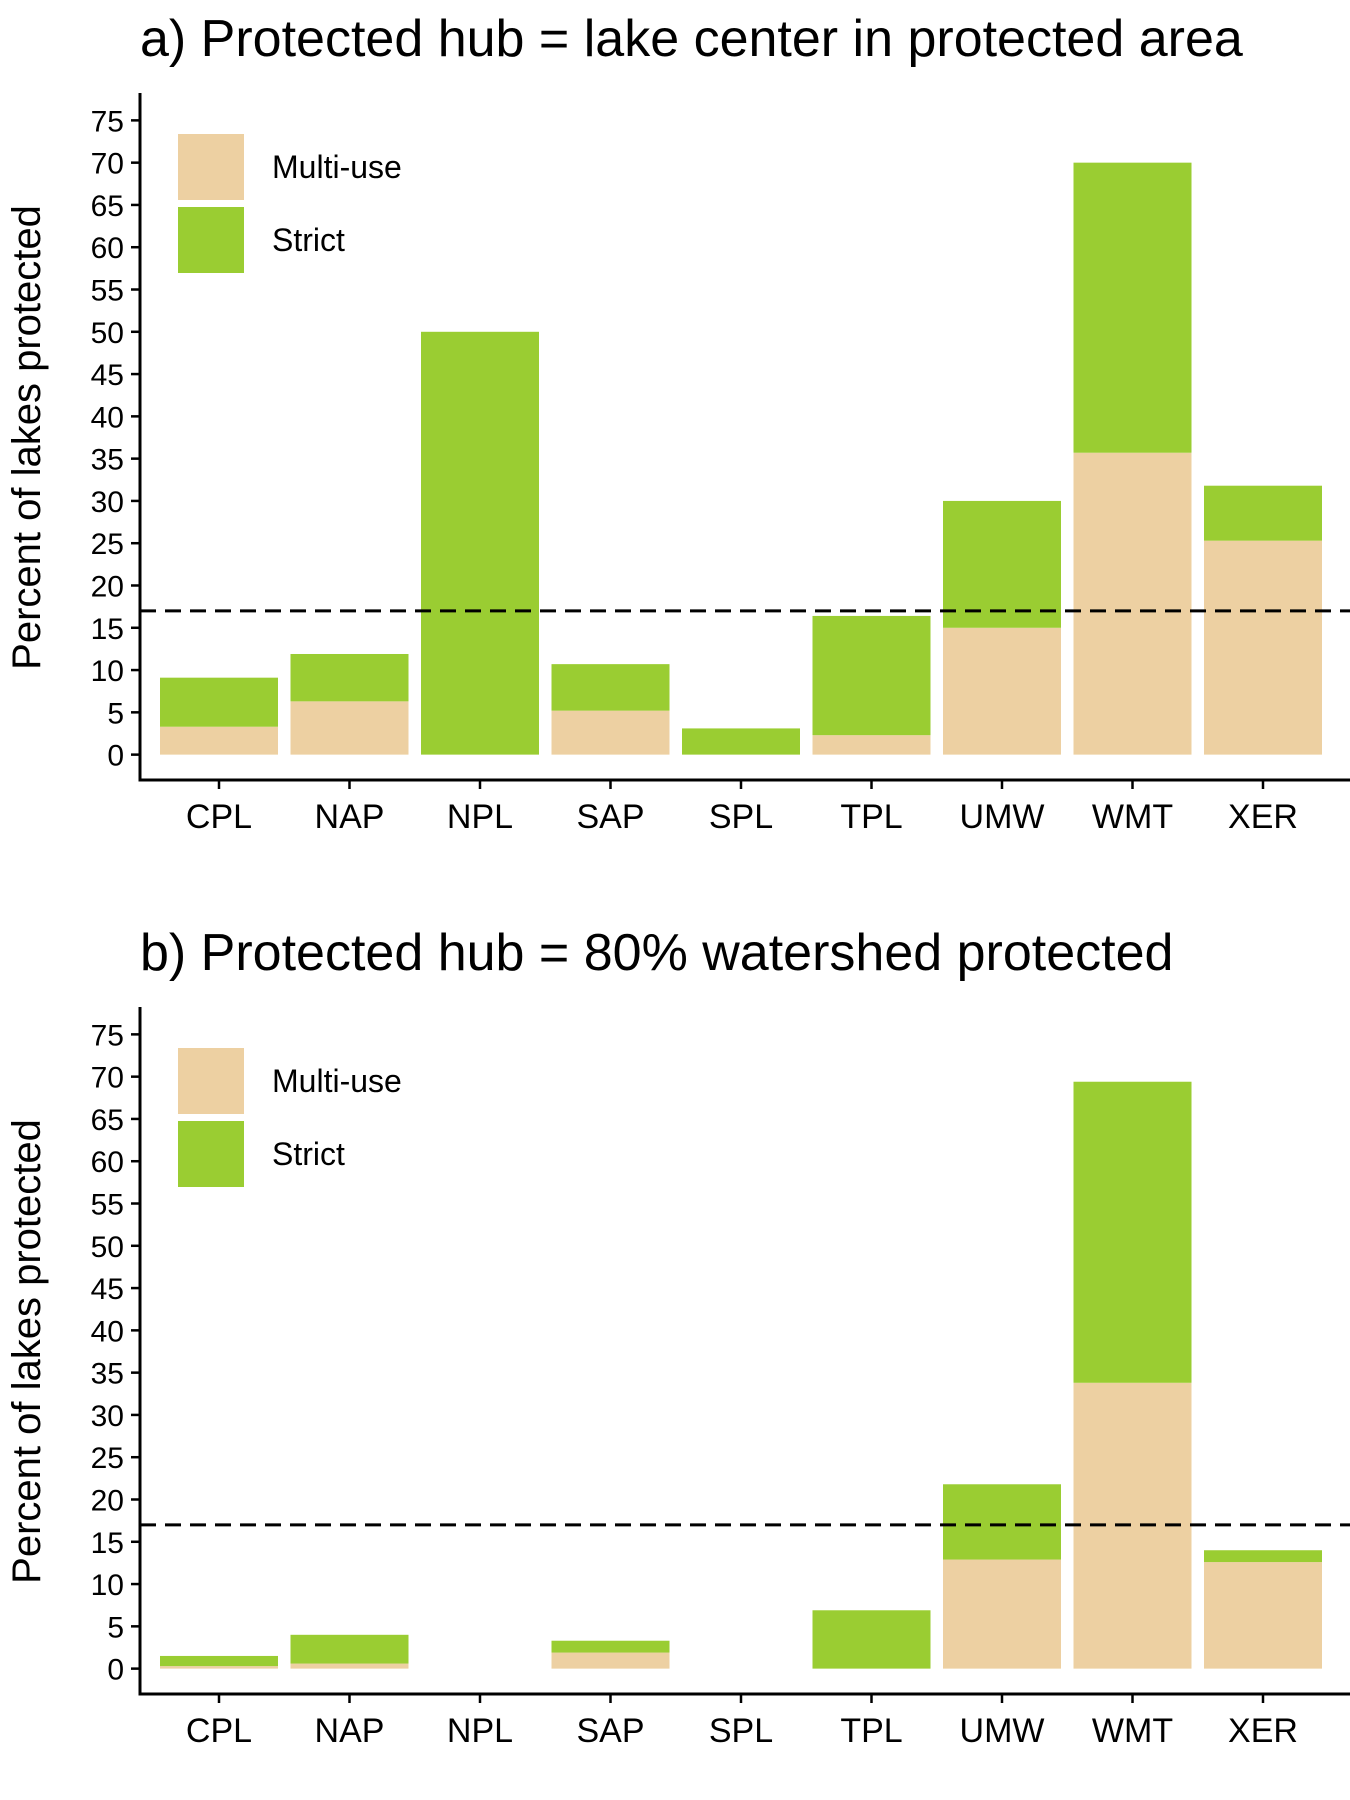 Image resolution: width=1350 pixels, height=1800 pixels. Describe the element at coordinates (480, 543) in the screenshot. I see `bar-strict-npl` at that location.